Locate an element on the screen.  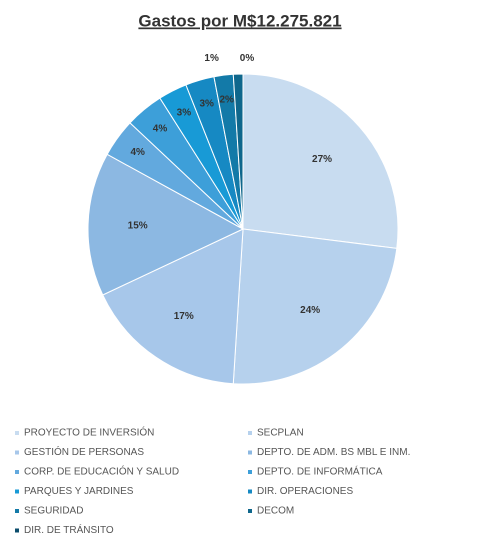
legend-label: GESTIÓN DE PERSONAS is located at coordinates (84, 451).